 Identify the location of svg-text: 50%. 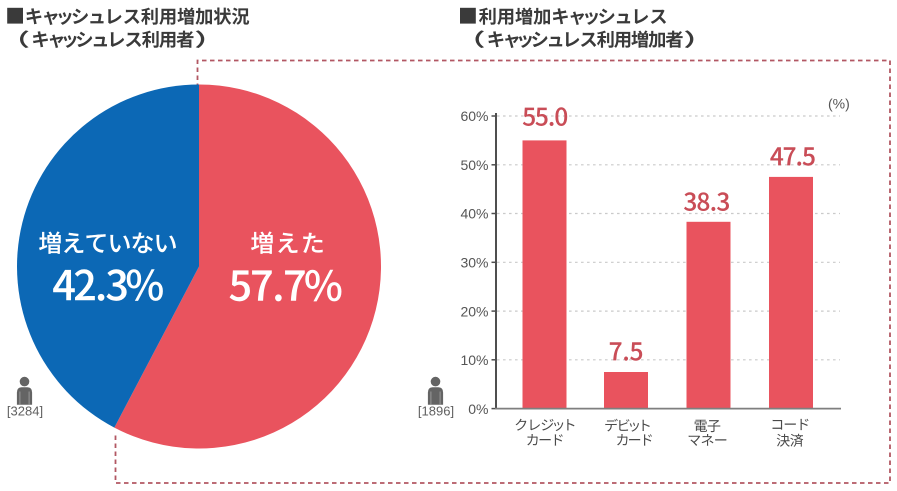
(474, 165).